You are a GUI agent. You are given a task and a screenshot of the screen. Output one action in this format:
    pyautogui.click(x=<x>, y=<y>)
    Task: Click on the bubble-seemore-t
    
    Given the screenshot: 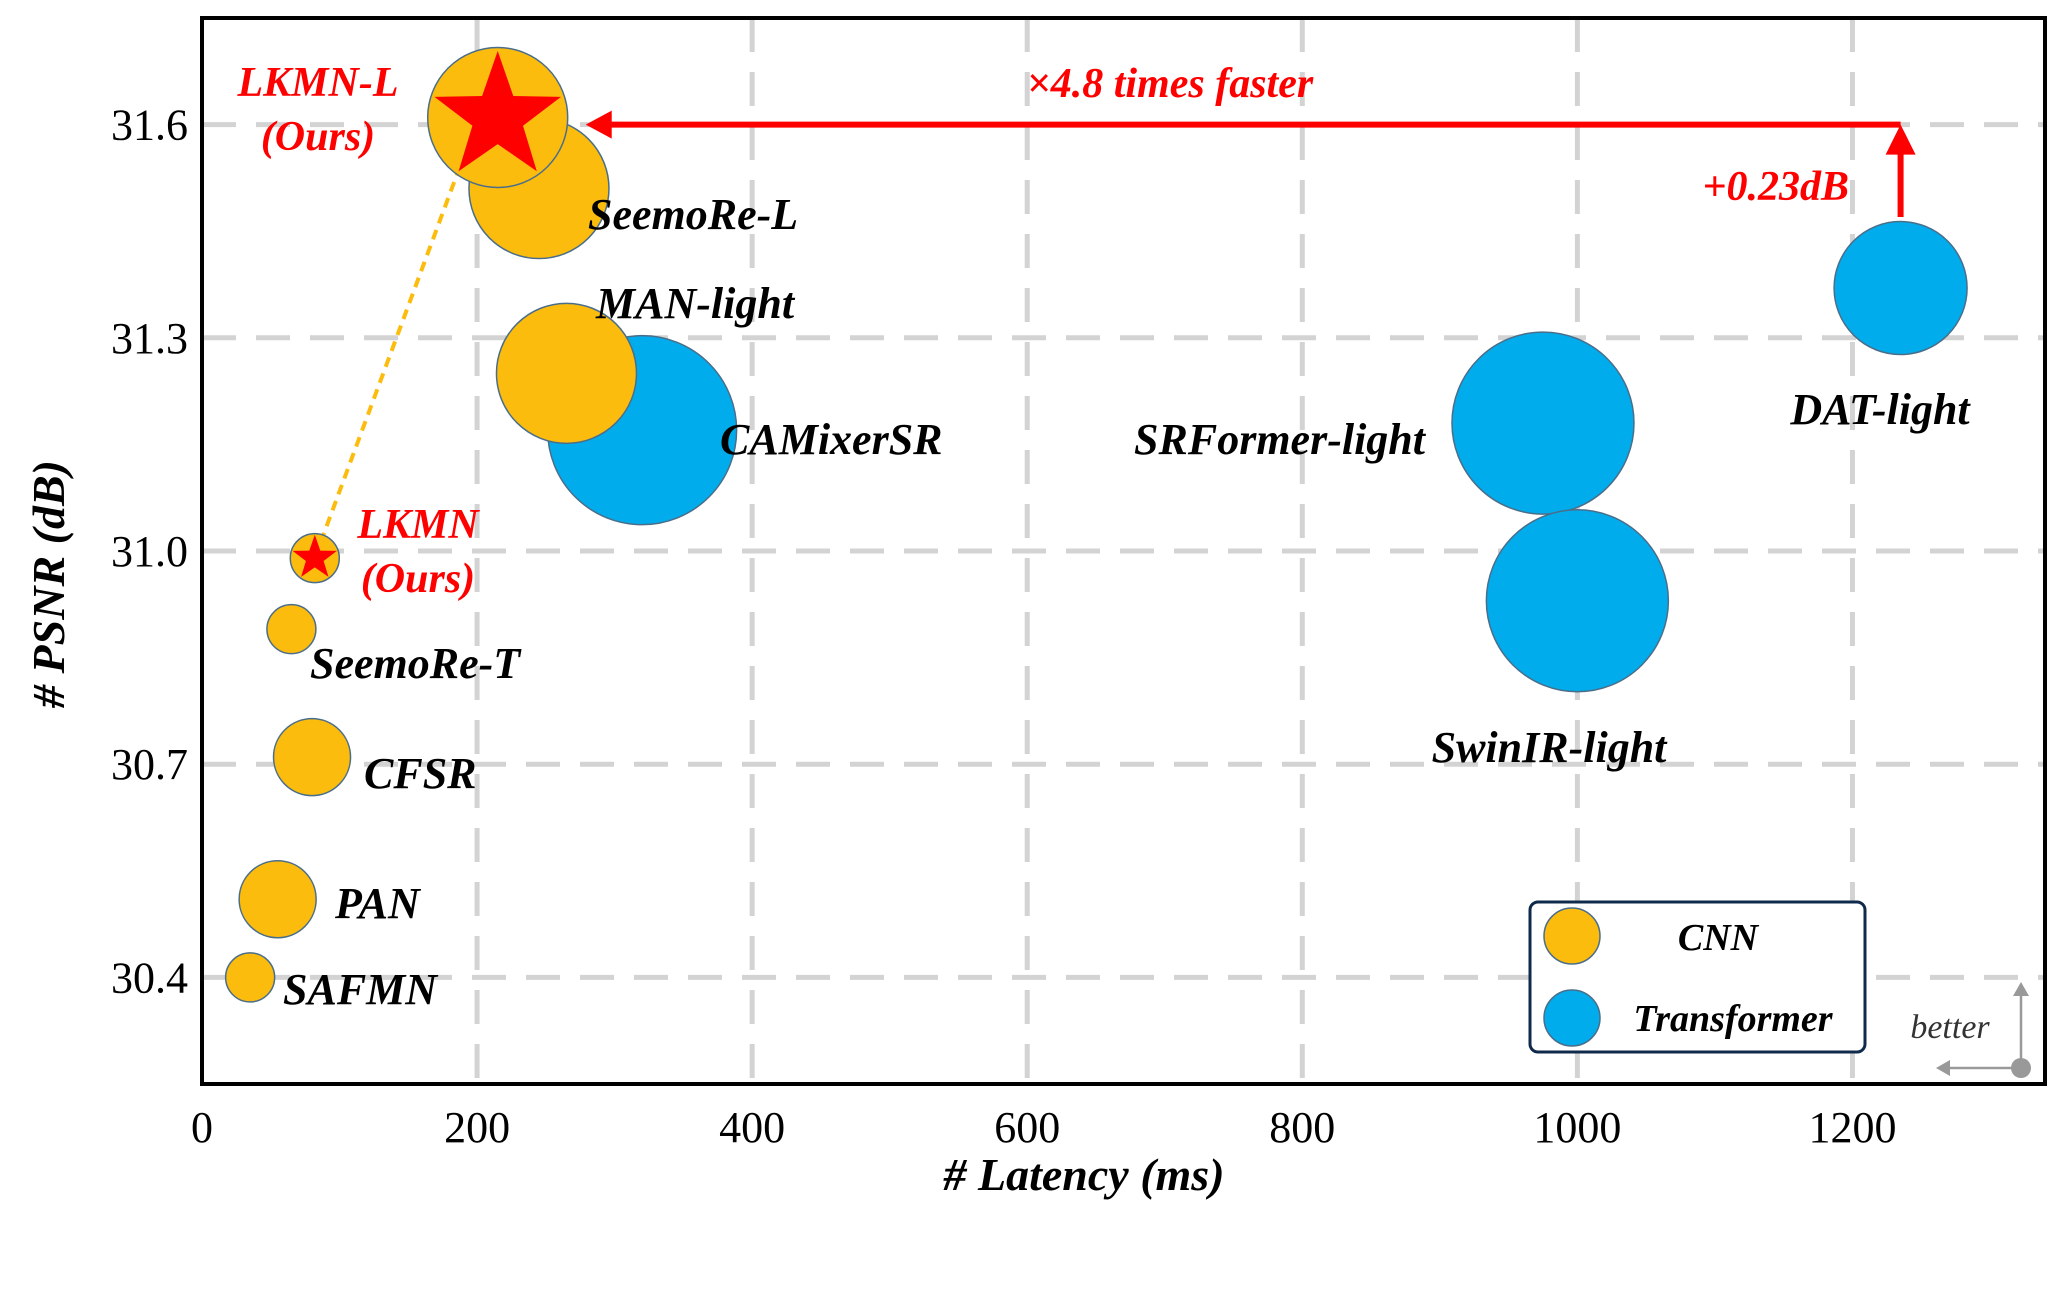 What is the action you would take?
    pyautogui.click(x=291, y=629)
    